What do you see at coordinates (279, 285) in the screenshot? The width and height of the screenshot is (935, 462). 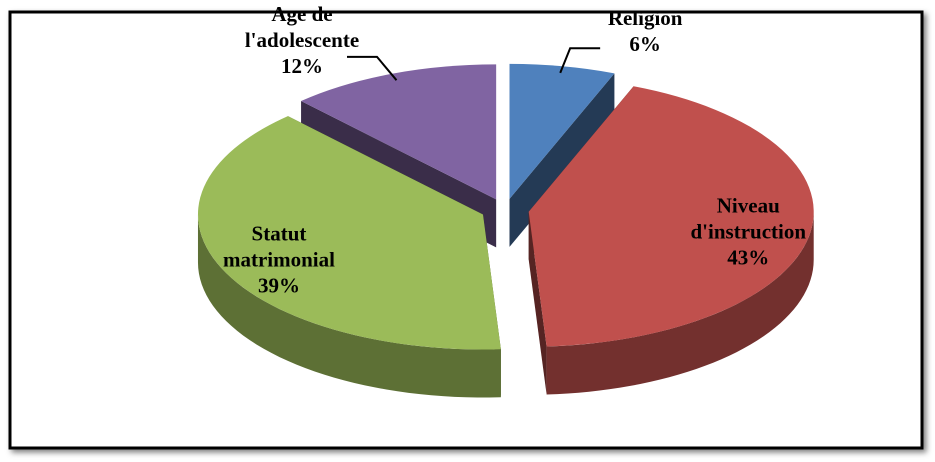 I see `value-label: 39%` at bounding box center [279, 285].